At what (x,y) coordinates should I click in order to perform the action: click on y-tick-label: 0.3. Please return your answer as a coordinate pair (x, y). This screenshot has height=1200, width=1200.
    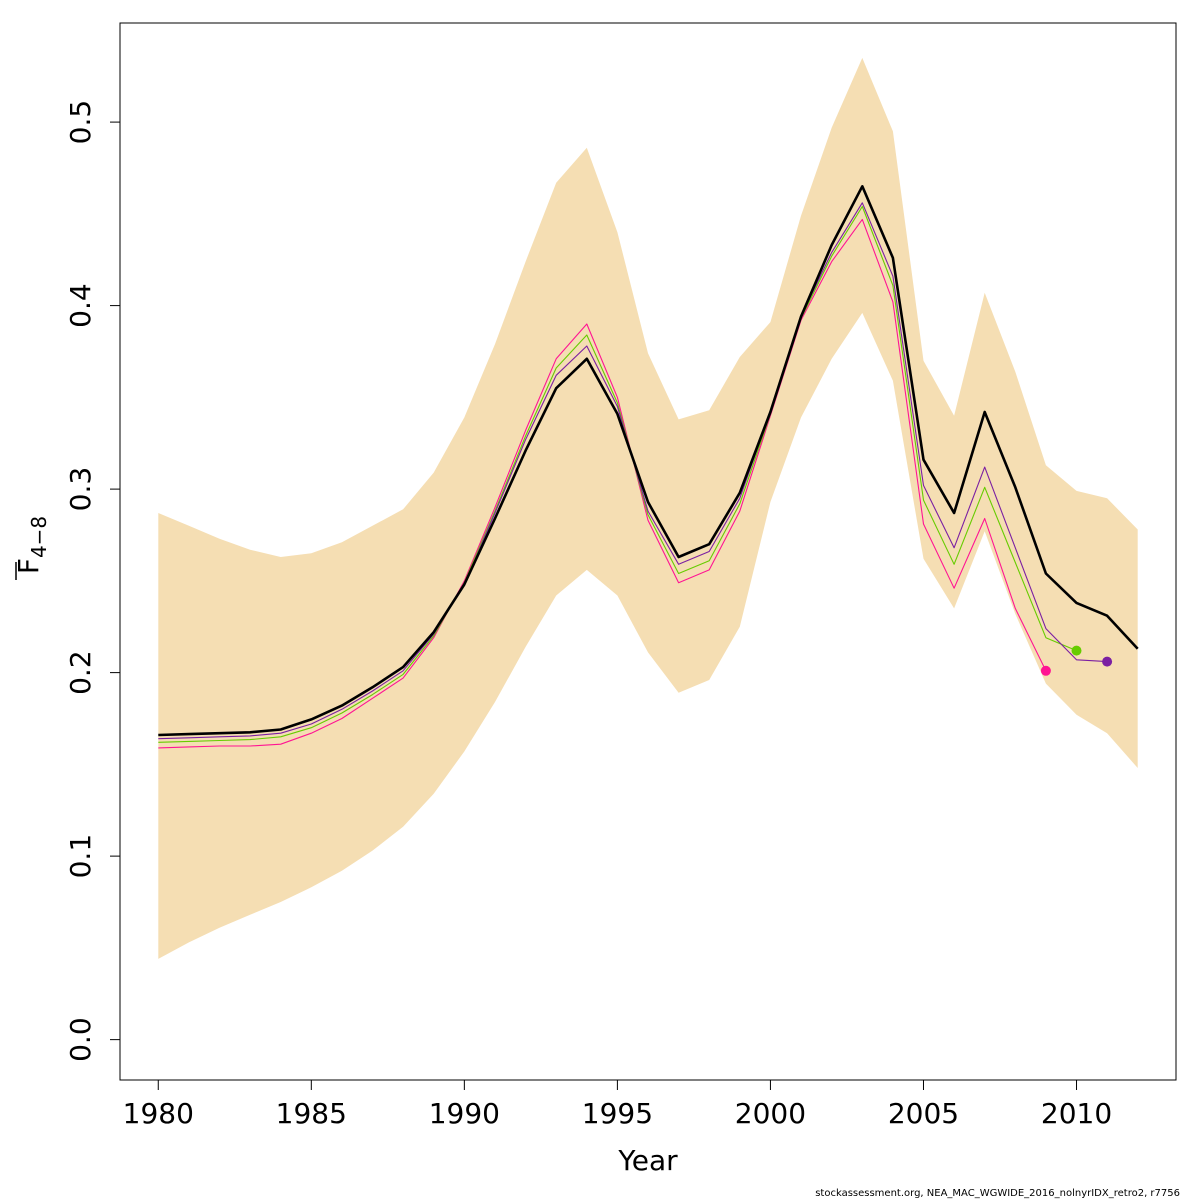
    Looking at the image, I should click on (80, 489).